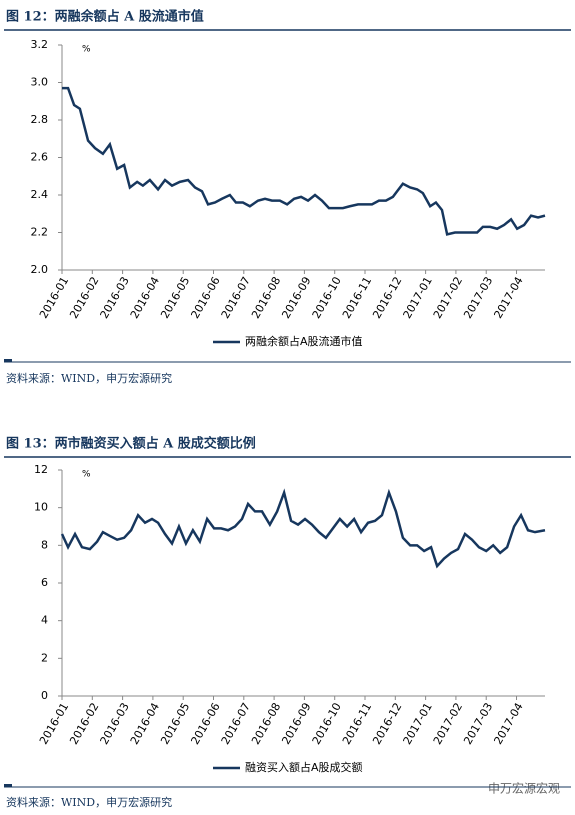 The width and height of the screenshot is (575, 815). What do you see at coordinates (44, 695) in the screenshot?
I see `y-tick-label: 0` at bounding box center [44, 695].